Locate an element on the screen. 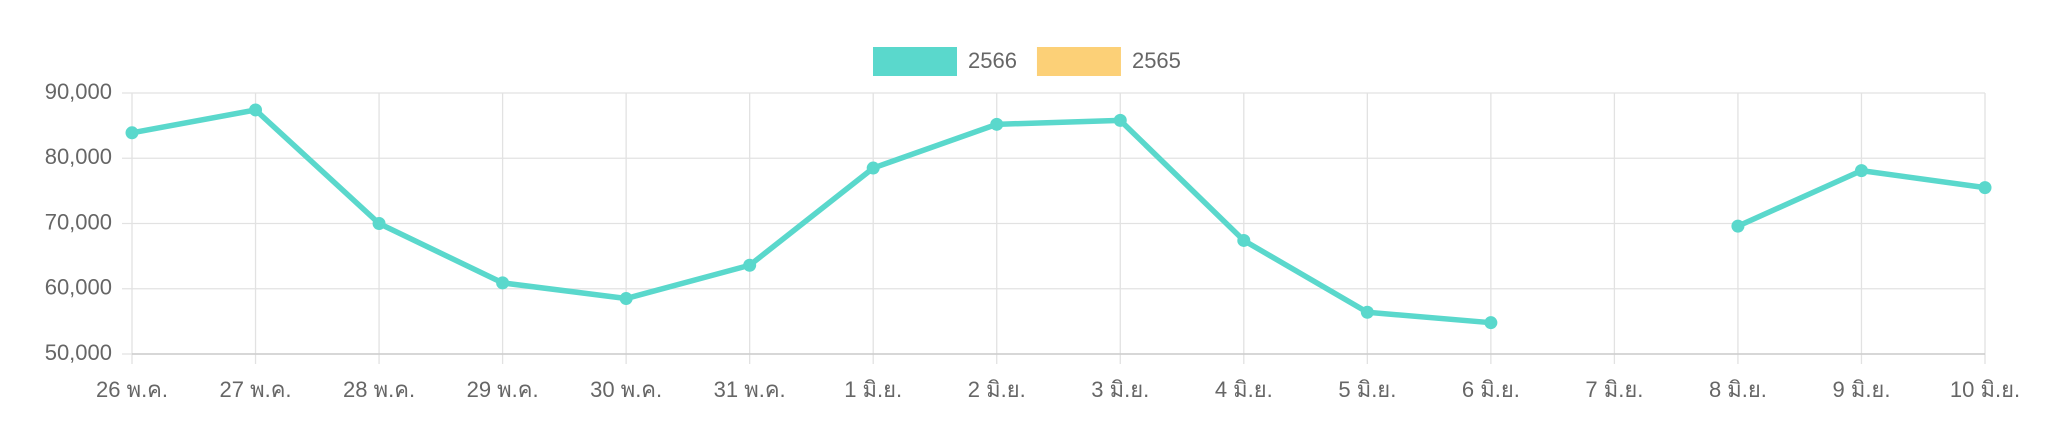  x-tick-label: 1 มิ.ย. is located at coordinates (873, 389).